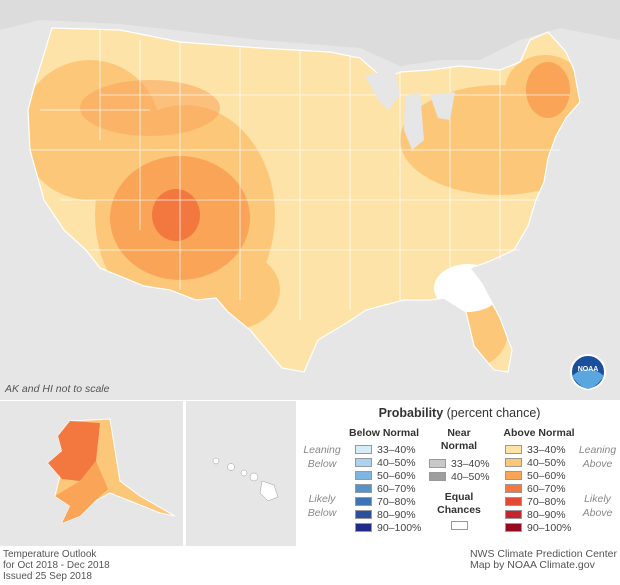 The width and height of the screenshot is (620, 585). I want to click on above-normal-row: 90–100%, so click(538, 527).